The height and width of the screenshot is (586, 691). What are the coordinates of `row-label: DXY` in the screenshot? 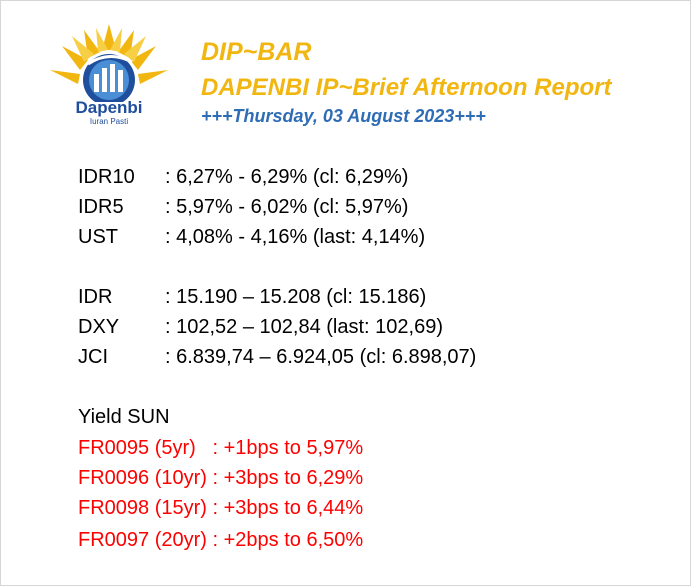 It's located at (99, 327).